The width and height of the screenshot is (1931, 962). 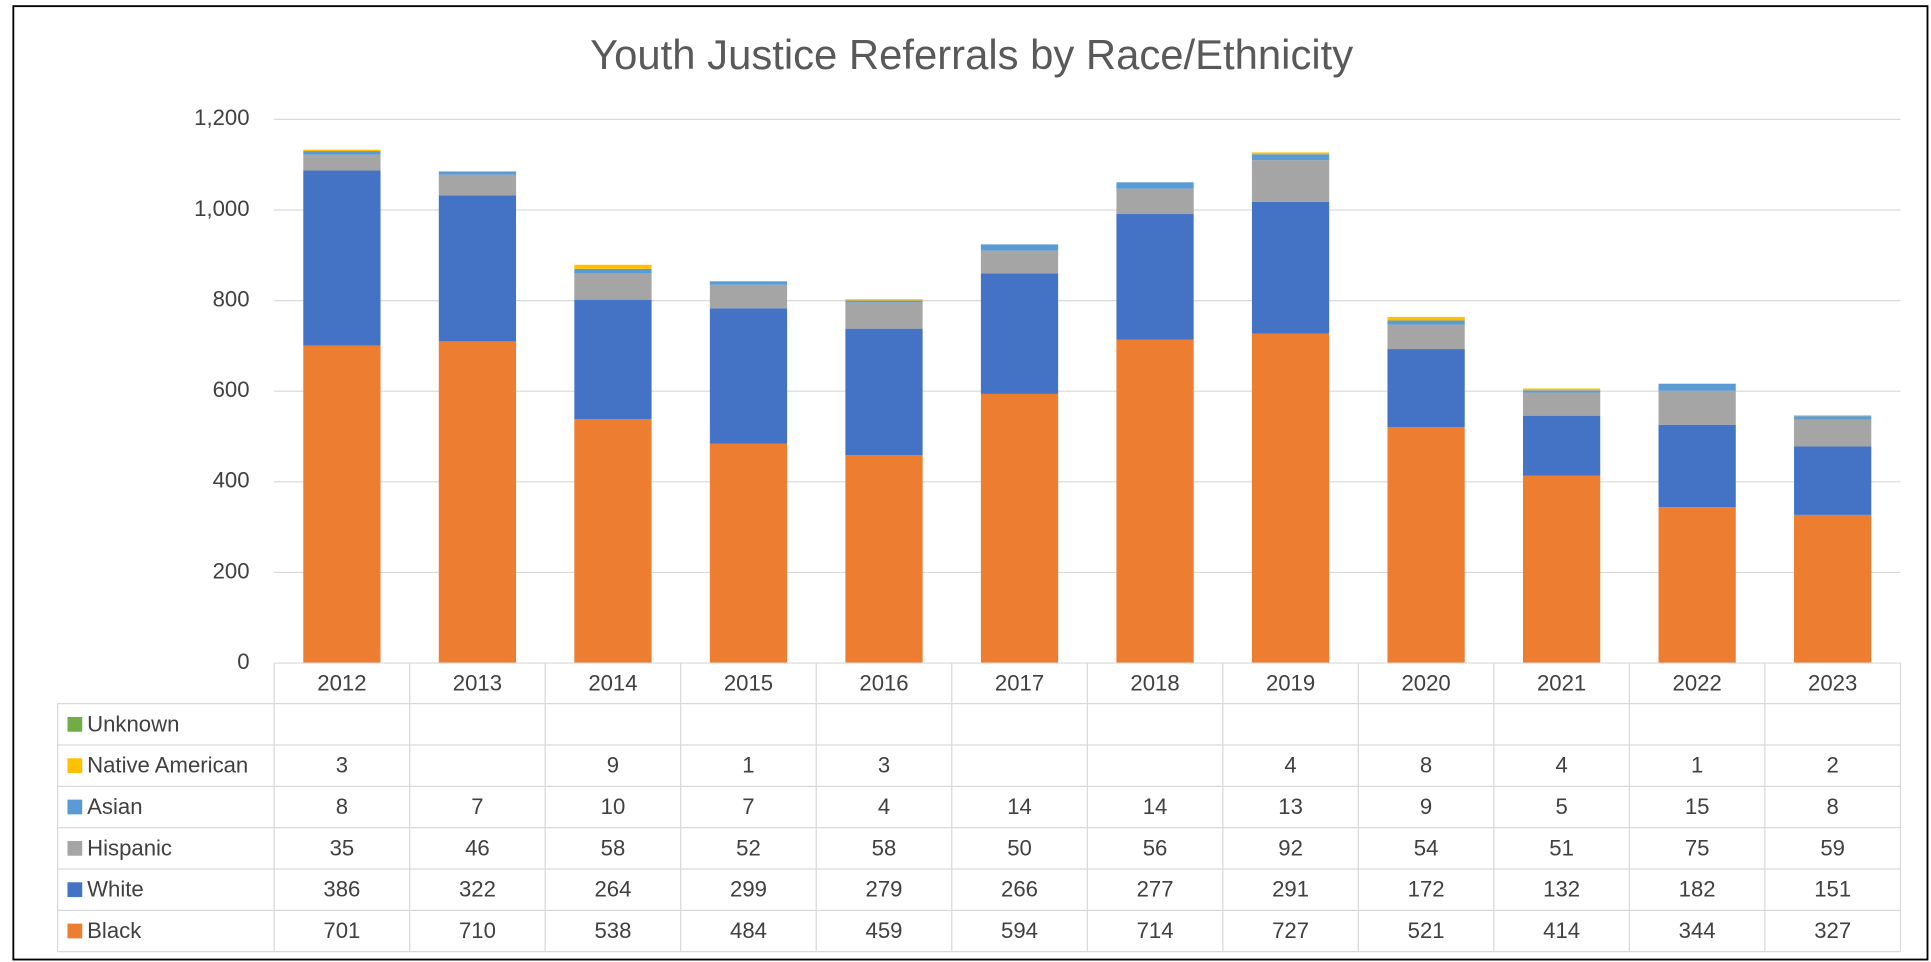 What do you see at coordinates (231, 480) in the screenshot?
I see `y-tick-label: 400` at bounding box center [231, 480].